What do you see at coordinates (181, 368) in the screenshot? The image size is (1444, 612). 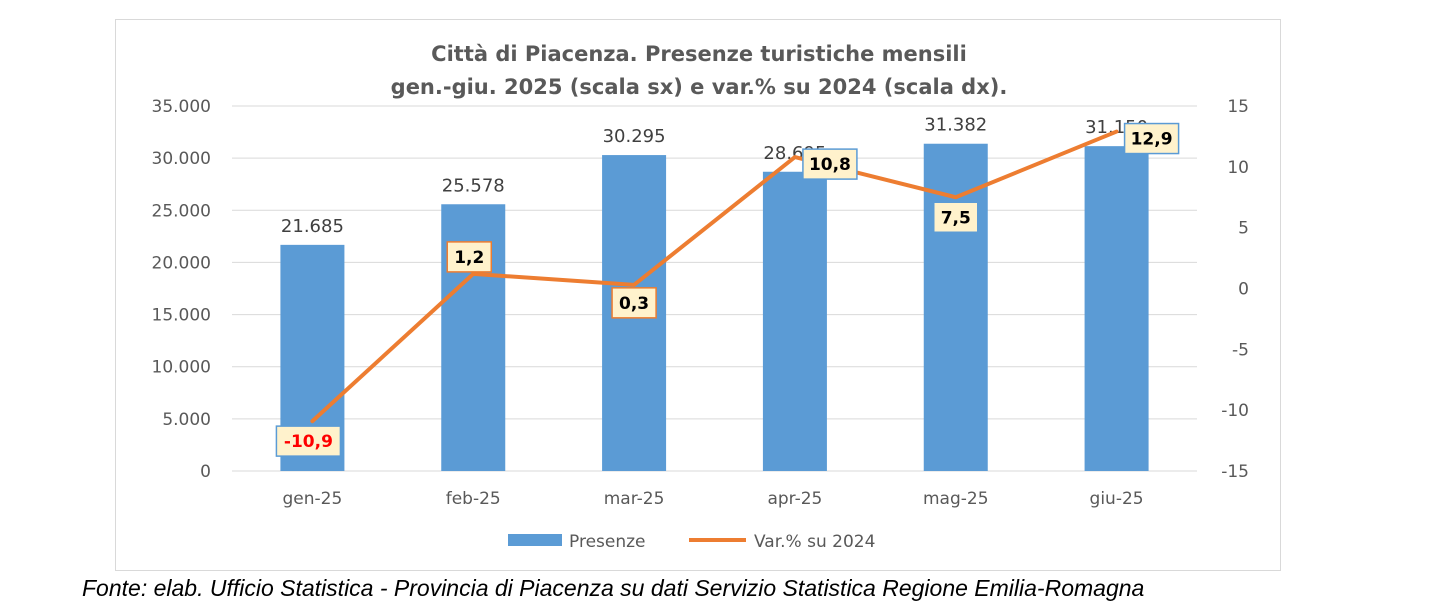 I see `left-axis-tick-label: 10.000` at bounding box center [181, 368].